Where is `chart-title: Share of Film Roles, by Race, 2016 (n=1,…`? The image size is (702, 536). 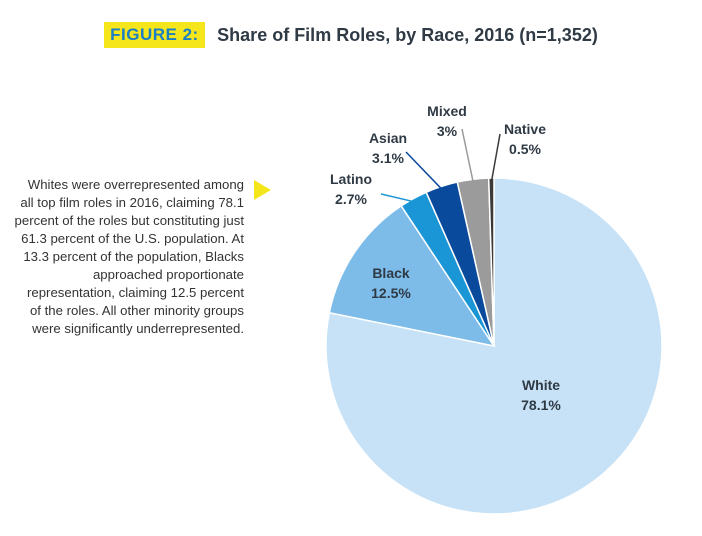 chart-title: Share of Film Roles, by Race, 2016 (n=1,… is located at coordinates (407, 34).